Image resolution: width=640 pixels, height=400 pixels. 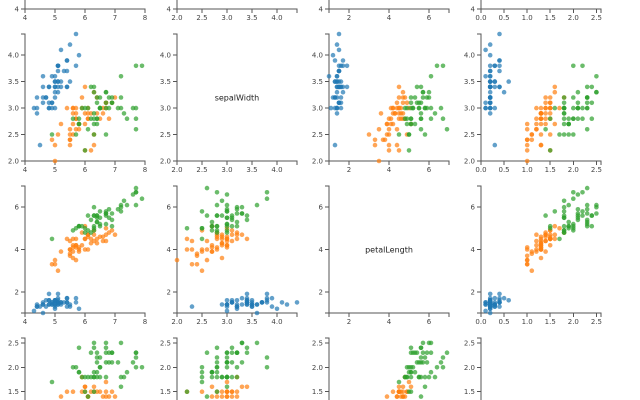 What do you see at coordinates (237, 98) in the screenshot?
I see `diagonal-label: sepalWidth` at bounding box center [237, 98].